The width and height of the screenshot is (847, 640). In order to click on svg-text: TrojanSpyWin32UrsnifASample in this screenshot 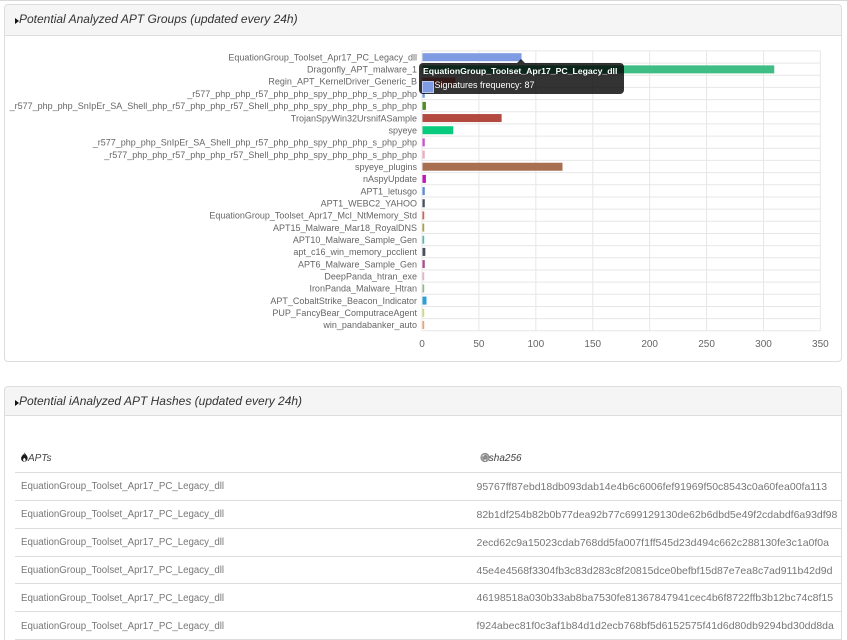, I will do `click(354, 118)`.